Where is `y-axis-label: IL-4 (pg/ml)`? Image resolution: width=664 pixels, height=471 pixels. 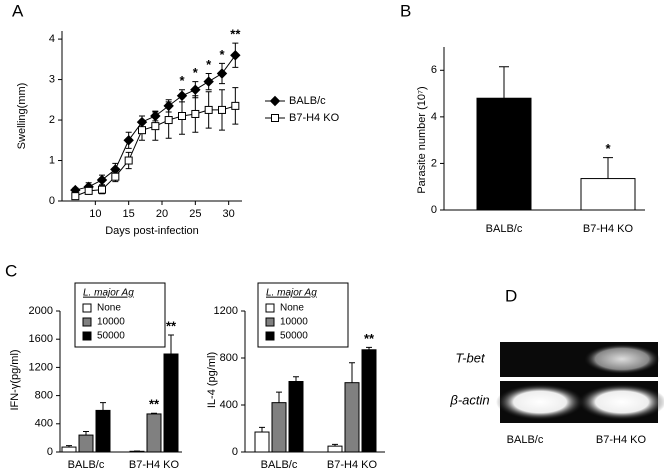
y-axis-label: IL-4 (pg/ml) is located at coordinates (212, 380).